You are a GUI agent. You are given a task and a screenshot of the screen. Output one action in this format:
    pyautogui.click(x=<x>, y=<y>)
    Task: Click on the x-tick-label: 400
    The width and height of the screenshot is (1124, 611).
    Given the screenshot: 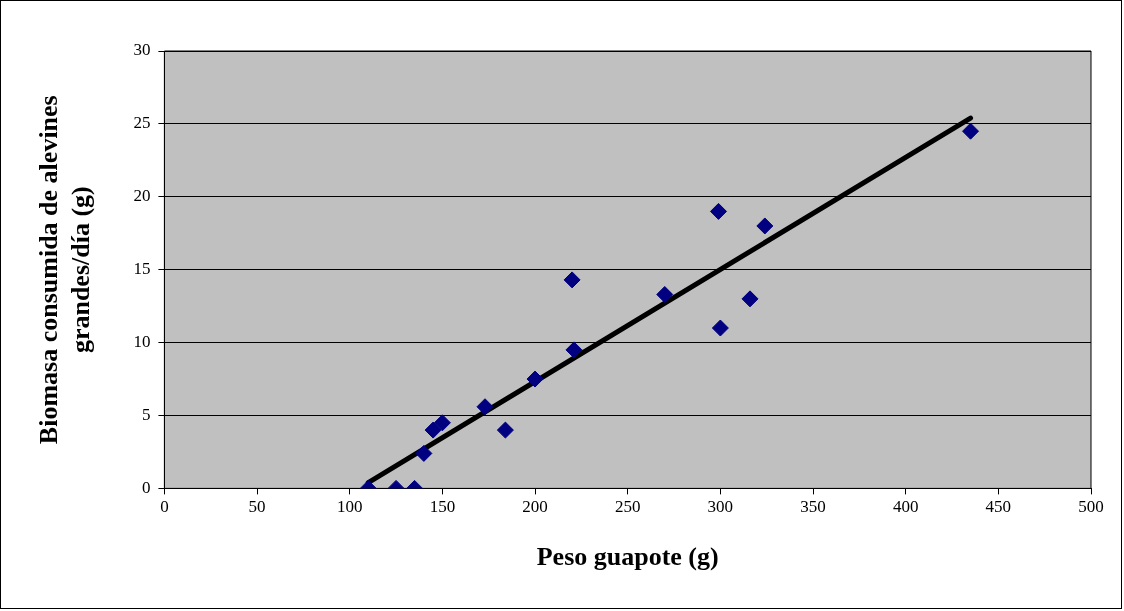 What is the action you would take?
    pyautogui.click(x=905, y=507)
    